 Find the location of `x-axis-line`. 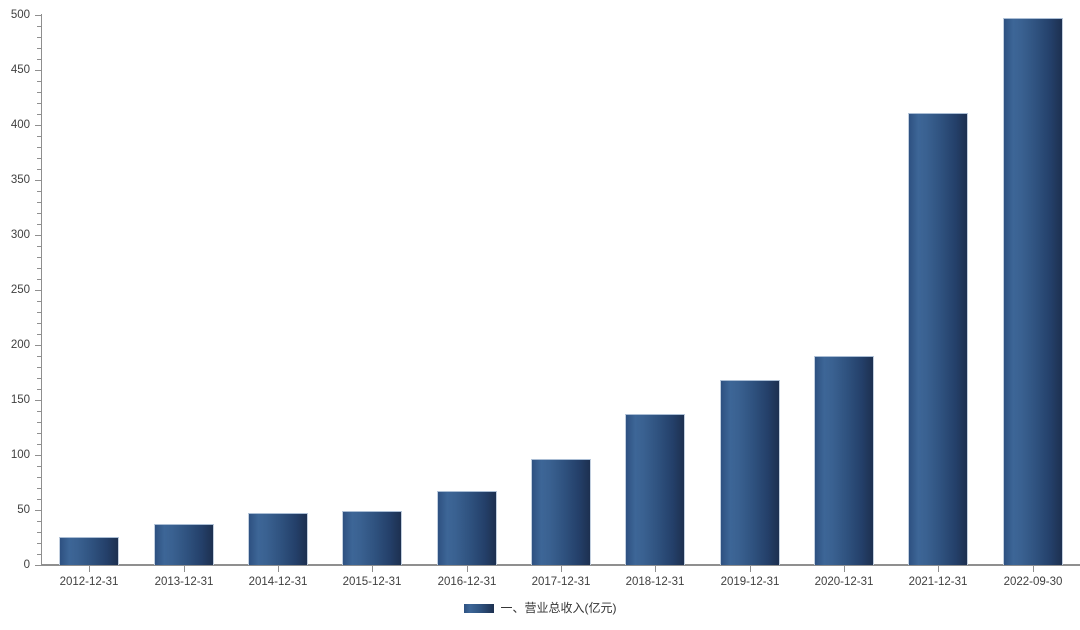

x-axis-line is located at coordinates (560, 565).